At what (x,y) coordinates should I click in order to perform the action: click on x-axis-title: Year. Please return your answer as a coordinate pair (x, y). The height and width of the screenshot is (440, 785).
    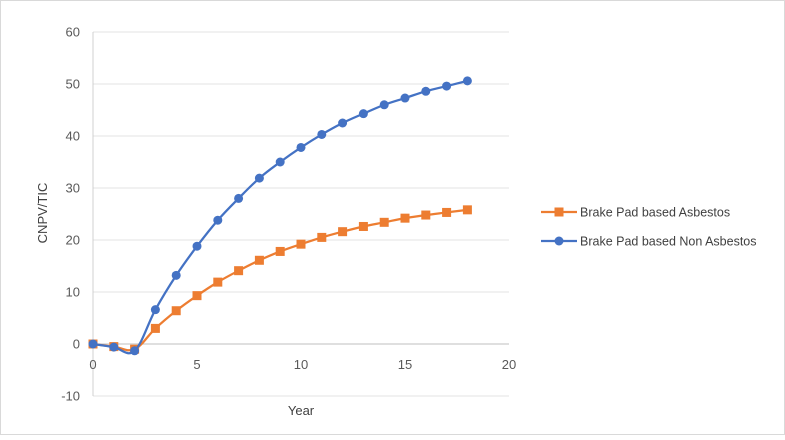
    Looking at the image, I should click on (301, 410).